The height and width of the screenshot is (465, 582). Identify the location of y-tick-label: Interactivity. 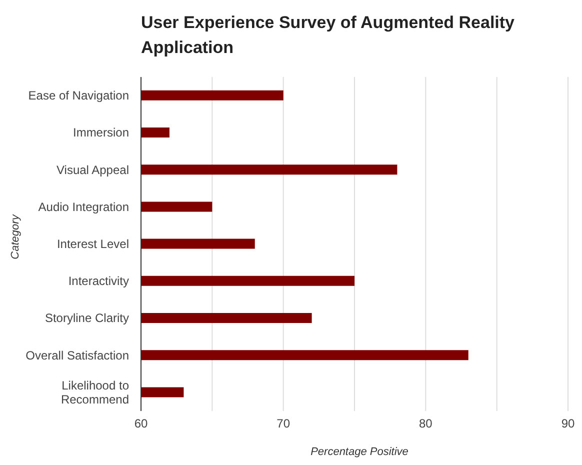
(98, 281).